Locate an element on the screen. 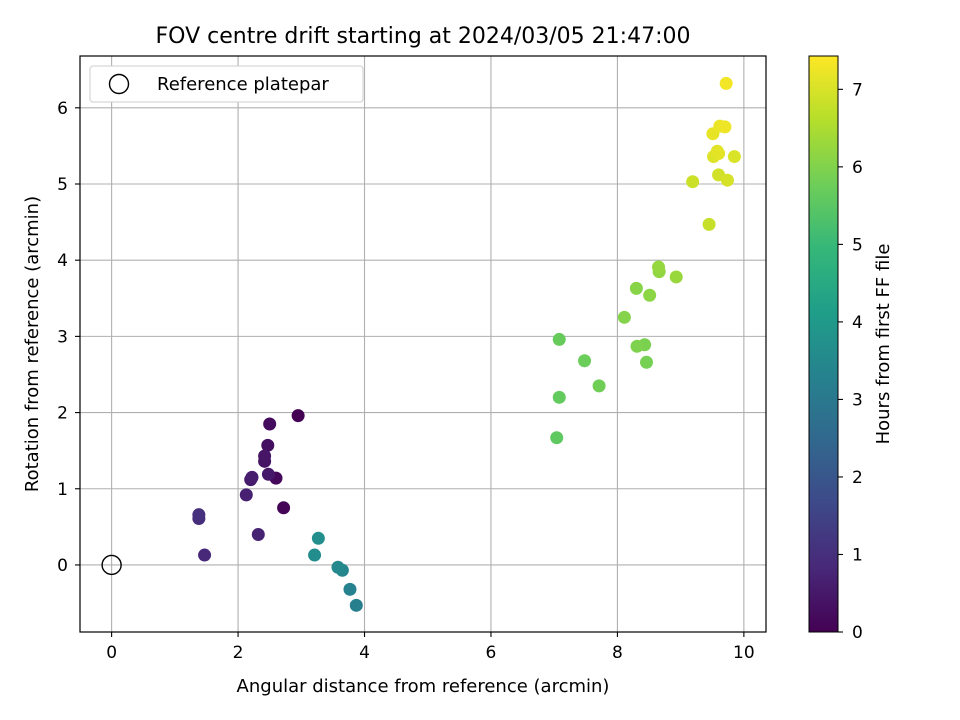  legend-box is located at coordinates (226, 84).